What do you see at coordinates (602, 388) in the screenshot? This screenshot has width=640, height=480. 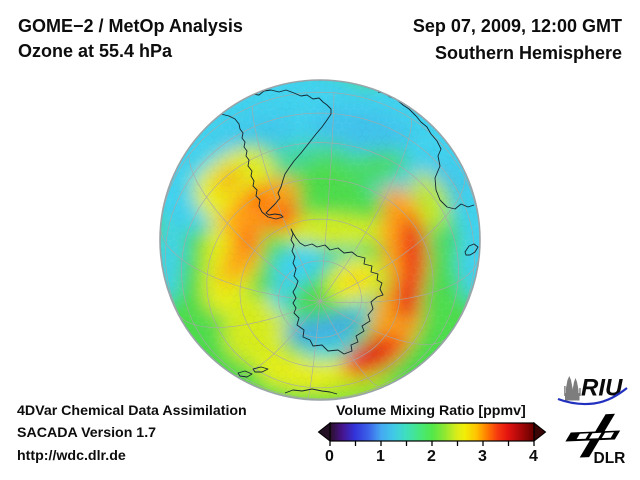 I see `svg-text: RIU` at bounding box center [602, 388].